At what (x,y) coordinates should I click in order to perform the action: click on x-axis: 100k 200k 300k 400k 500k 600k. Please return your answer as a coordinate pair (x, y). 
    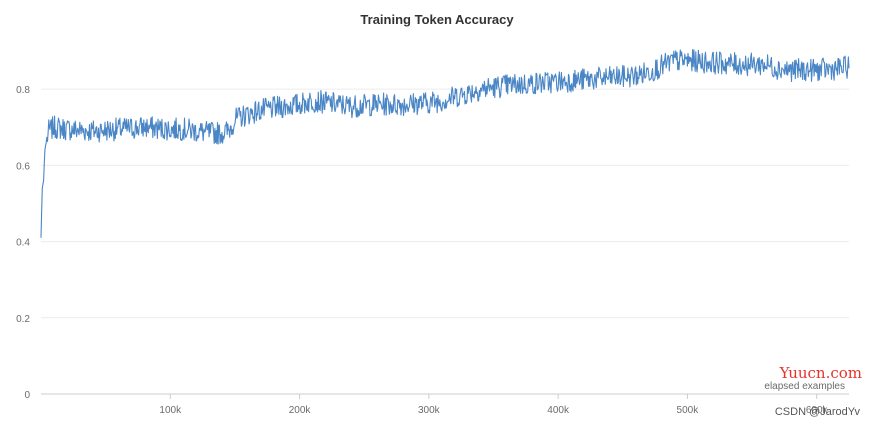
    Looking at the image, I should click on (445, 404).